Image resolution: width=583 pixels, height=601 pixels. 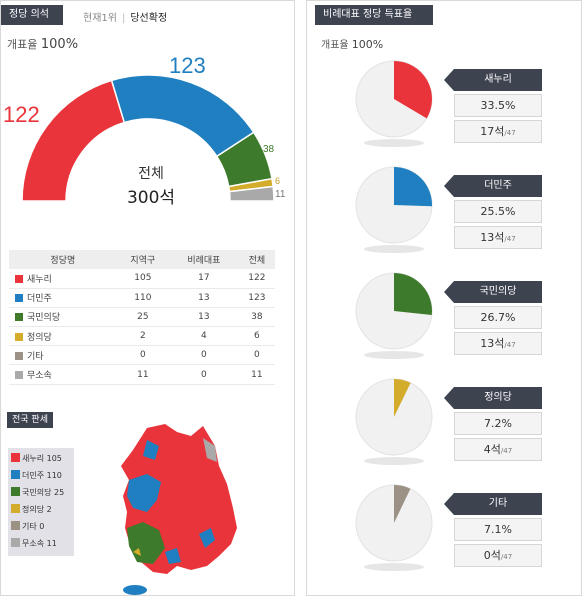 I want to click on korea-map, so click(x=182, y=508).